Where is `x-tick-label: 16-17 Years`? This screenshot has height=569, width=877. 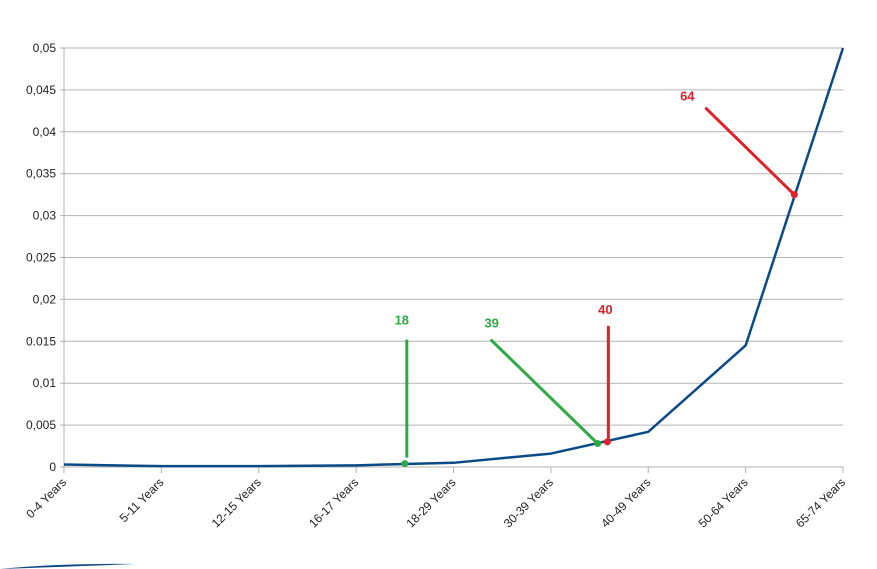
x-tick-label: 16-17 Years is located at coordinates (333, 502).